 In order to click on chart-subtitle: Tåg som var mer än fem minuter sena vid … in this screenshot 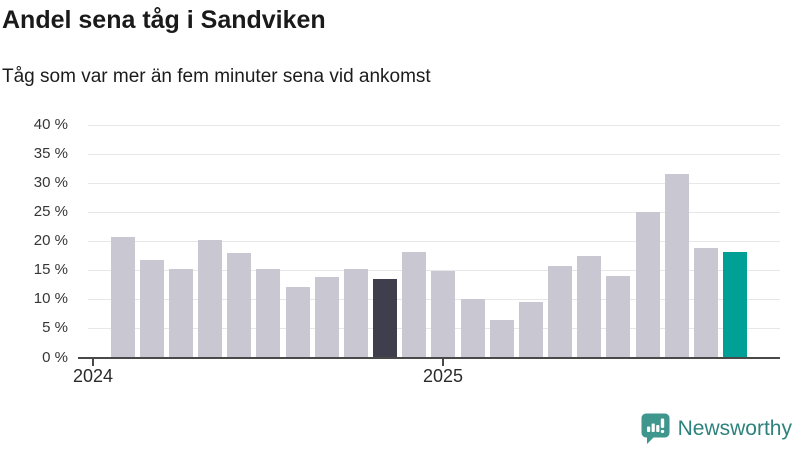, I will do `click(216, 76)`.